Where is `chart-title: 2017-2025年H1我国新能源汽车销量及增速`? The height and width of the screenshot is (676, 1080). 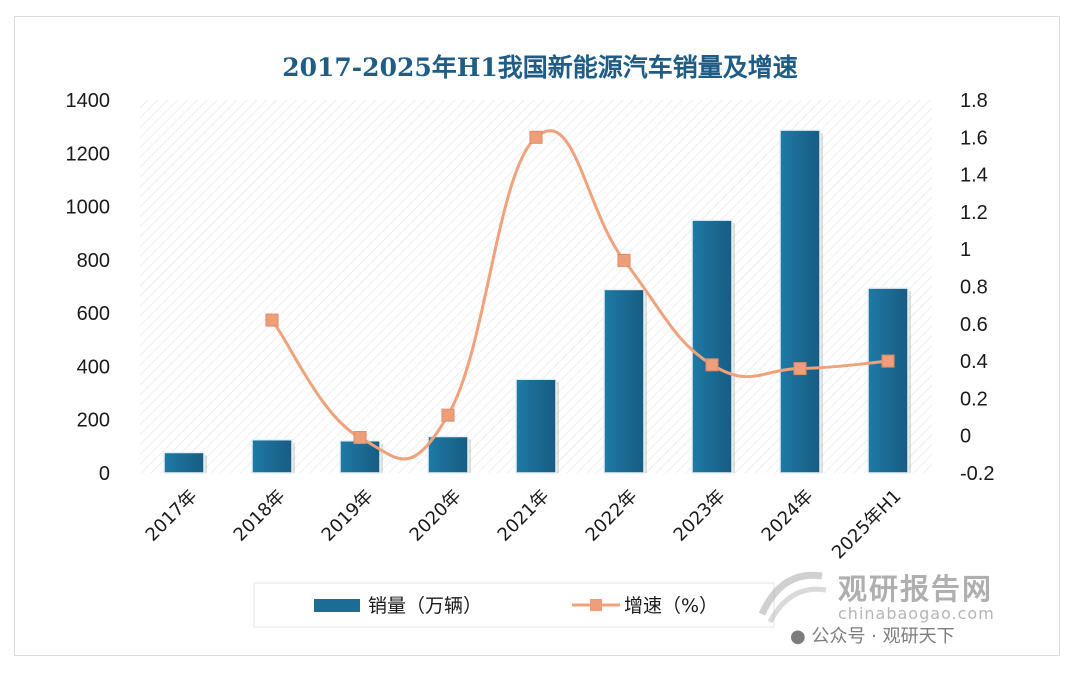
chart-title: 2017-2025年H1我国新能源汽车销量及增速 is located at coordinates (540, 67).